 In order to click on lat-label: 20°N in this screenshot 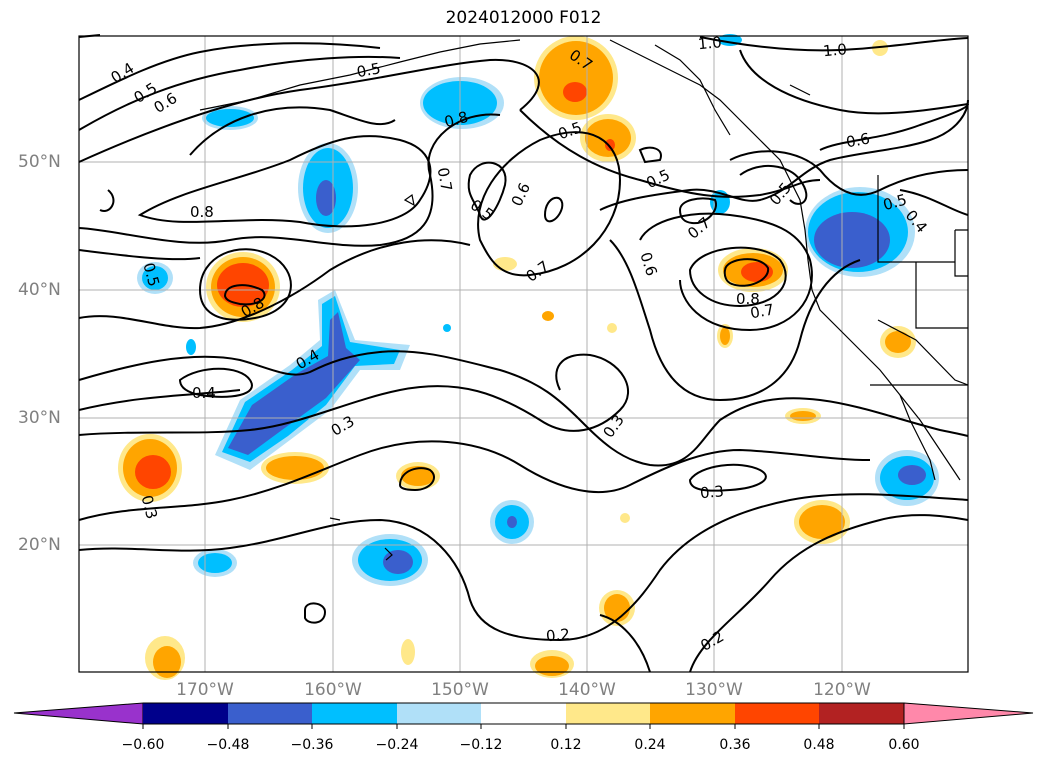, I will do `click(39, 545)`.